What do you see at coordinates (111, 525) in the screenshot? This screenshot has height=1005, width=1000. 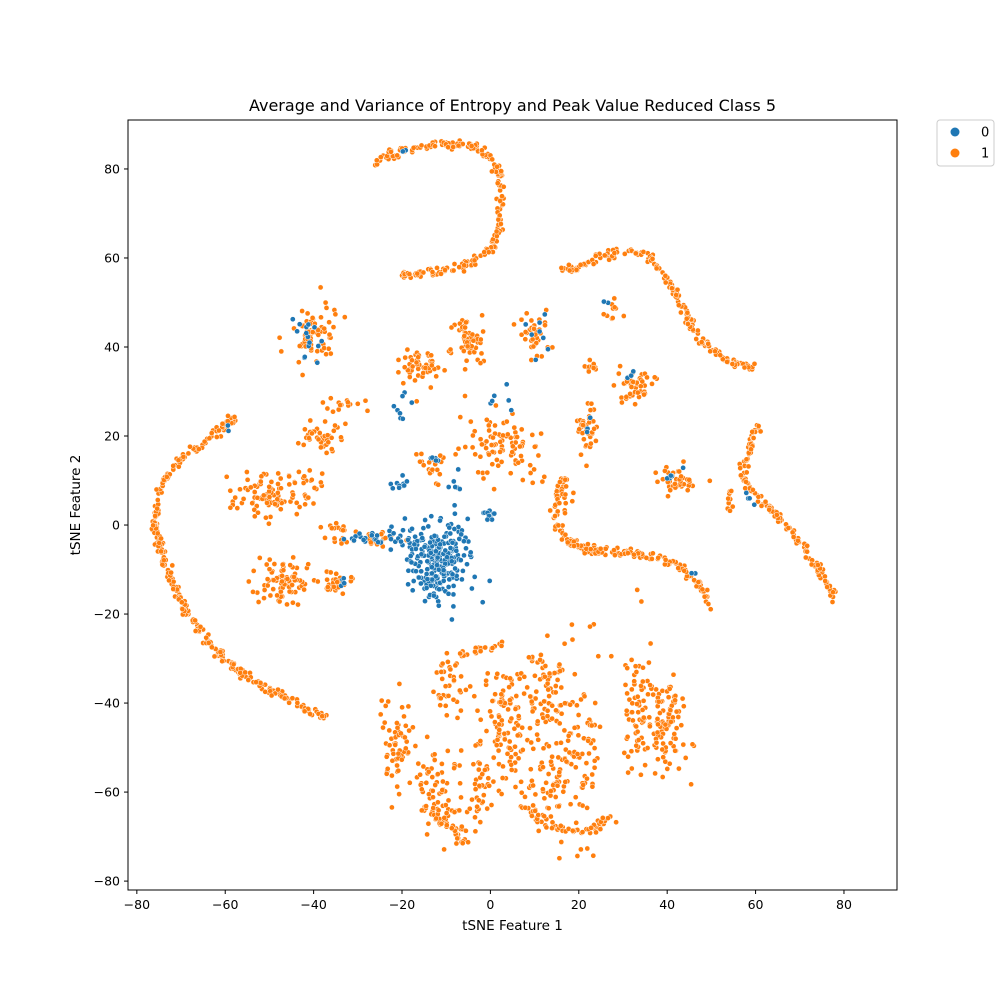 I see `y-axis: −80 −60 −40 −20 0 20 40 60 80` at bounding box center [111, 525].